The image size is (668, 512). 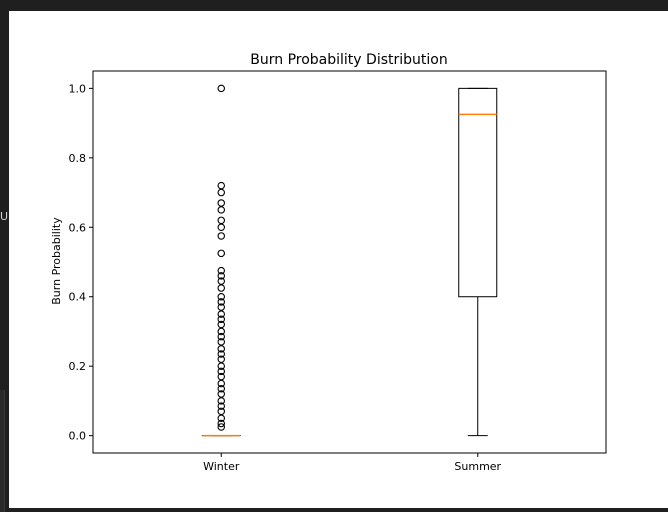 I want to click on sidebar-panel, so click(x=2, y=451).